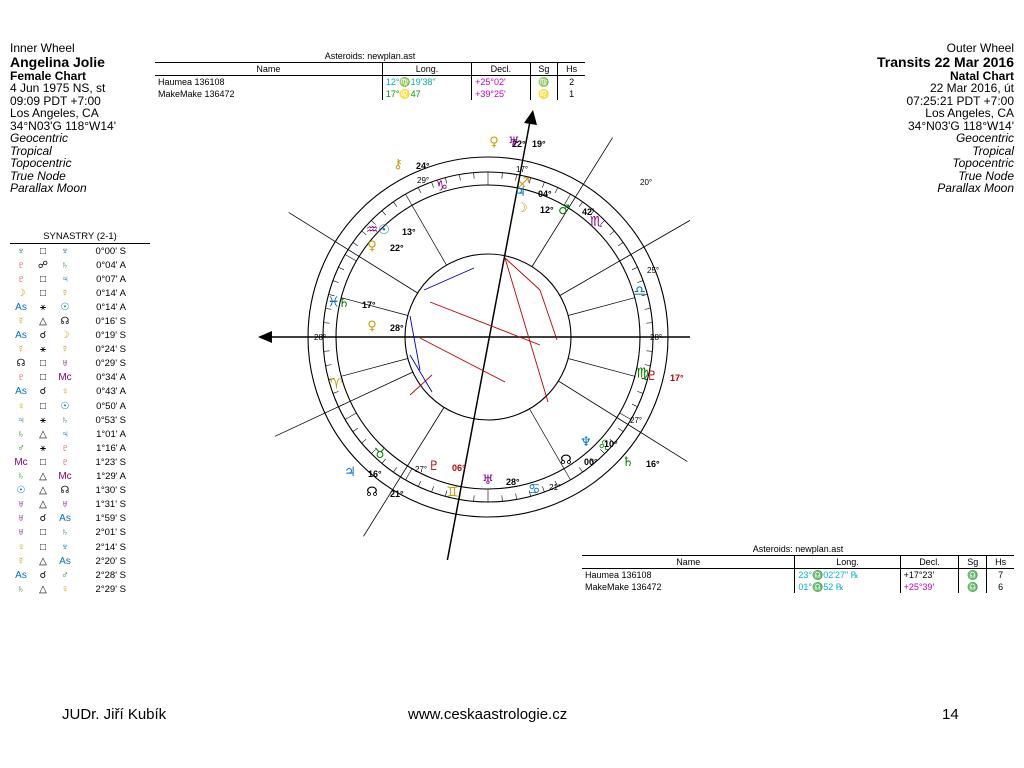  I want to click on zodiac-sign-glyph: ♎, so click(639, 292).